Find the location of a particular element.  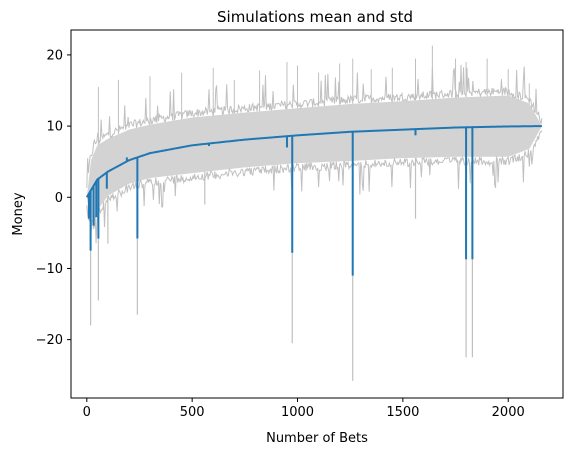

x-tick-label: 1000 is located at coordinates (297, 412).